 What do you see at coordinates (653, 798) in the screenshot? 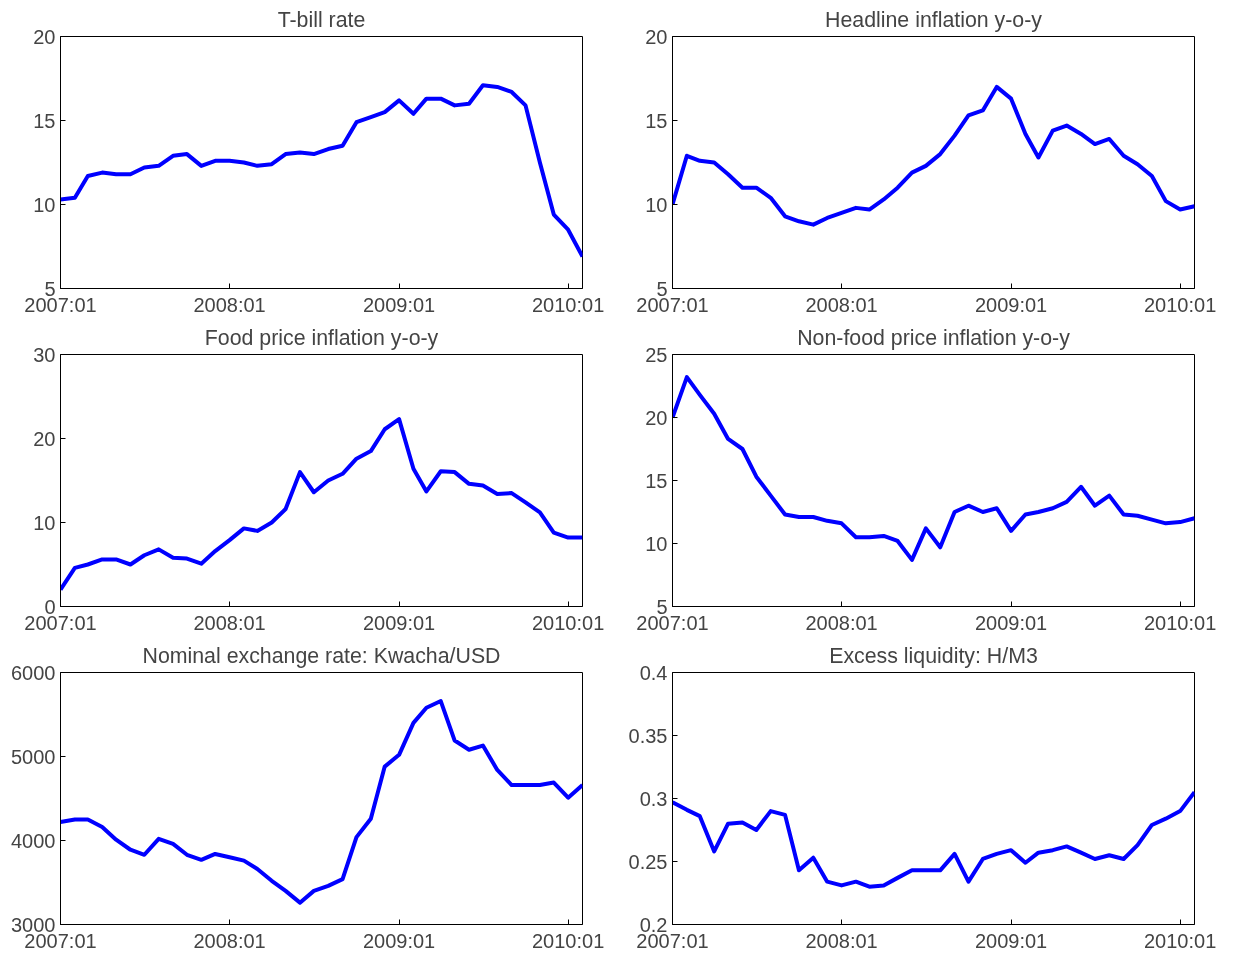
I see `y-tick-label: 0.3` at bounding box center [653, 798].